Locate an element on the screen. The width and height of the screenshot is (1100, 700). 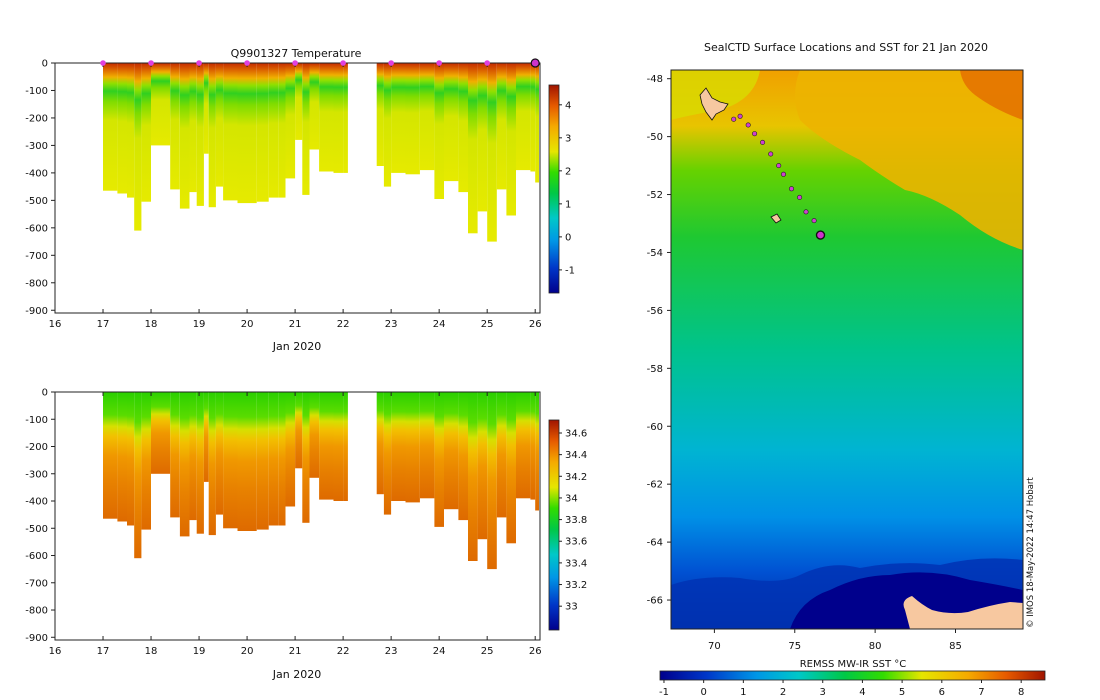
map-y-tick-label: -64 is located at coordinates (655, 543).